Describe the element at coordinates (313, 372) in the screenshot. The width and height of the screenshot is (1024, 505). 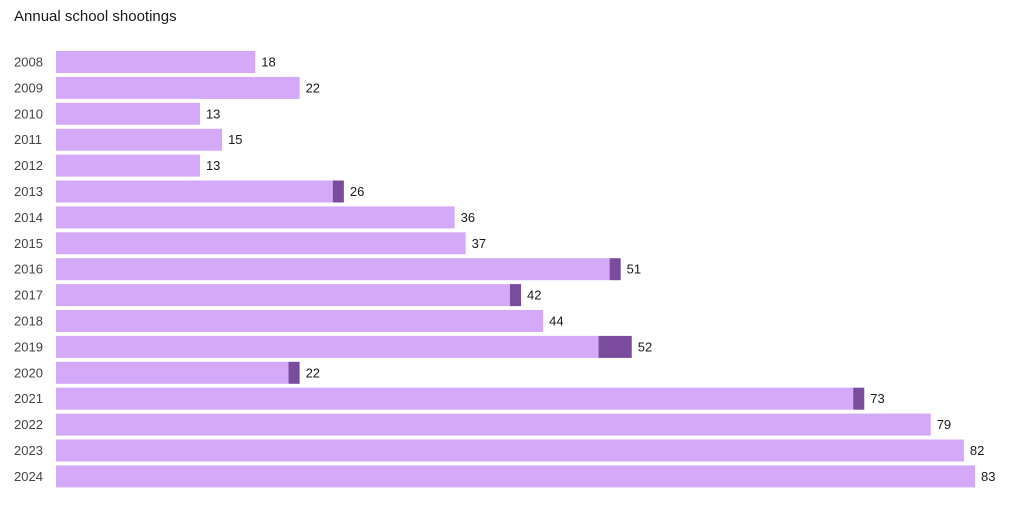
I see `value-label-2020: 22` at that location.